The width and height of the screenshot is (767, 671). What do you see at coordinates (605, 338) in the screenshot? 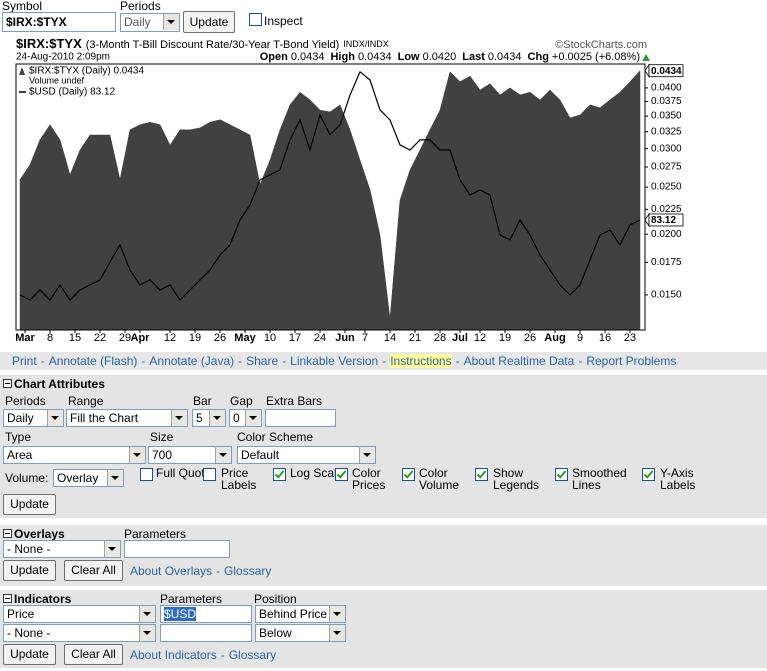
I see `x-tick-label: 16` at bounding box center [605, 338].